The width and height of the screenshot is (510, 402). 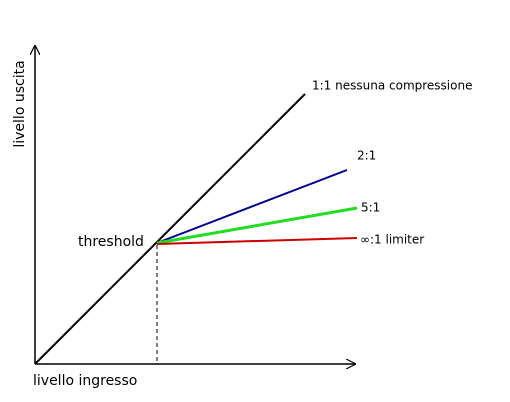 What do you see at coordinates (370, 208) in the screenshot?
I see `curve-label: 5:1` at bounding box center [370, 208].